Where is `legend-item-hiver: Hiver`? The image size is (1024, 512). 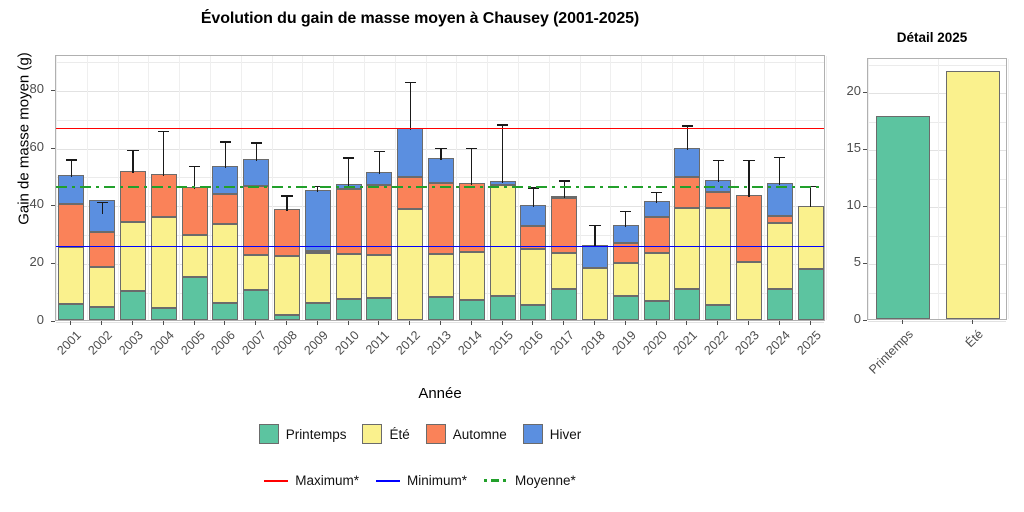
legend-item-hiver: Hiver is located at coordinates (551, 434).